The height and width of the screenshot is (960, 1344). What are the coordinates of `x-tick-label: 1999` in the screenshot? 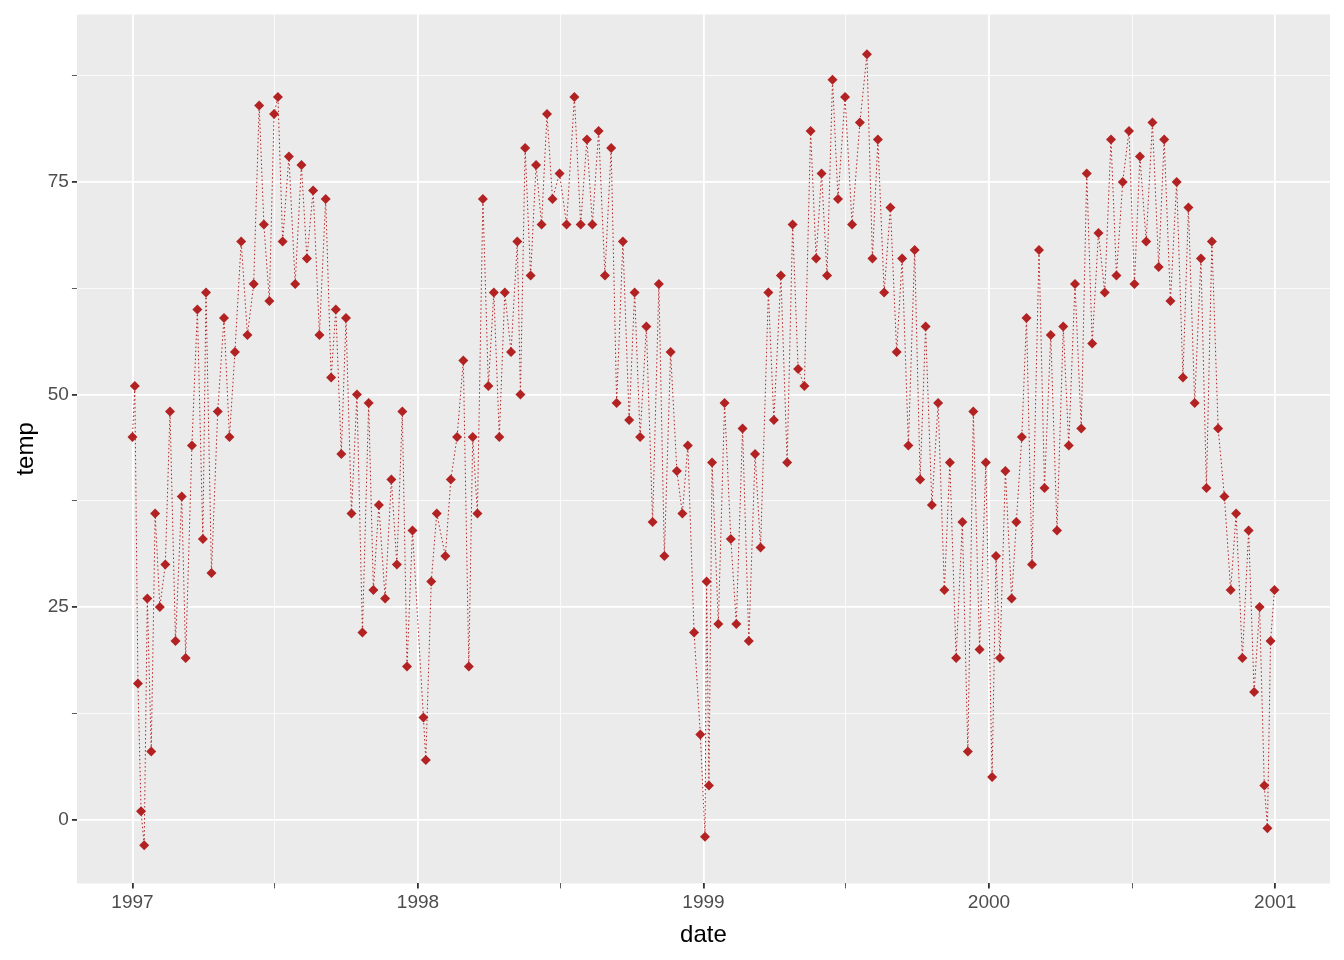 It's located at (703, 902).